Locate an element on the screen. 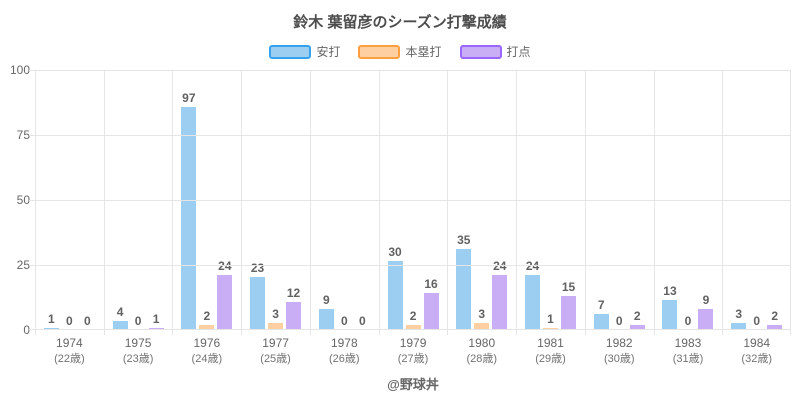  x-tick-year: 1974 is located at coordinates (69, 343).